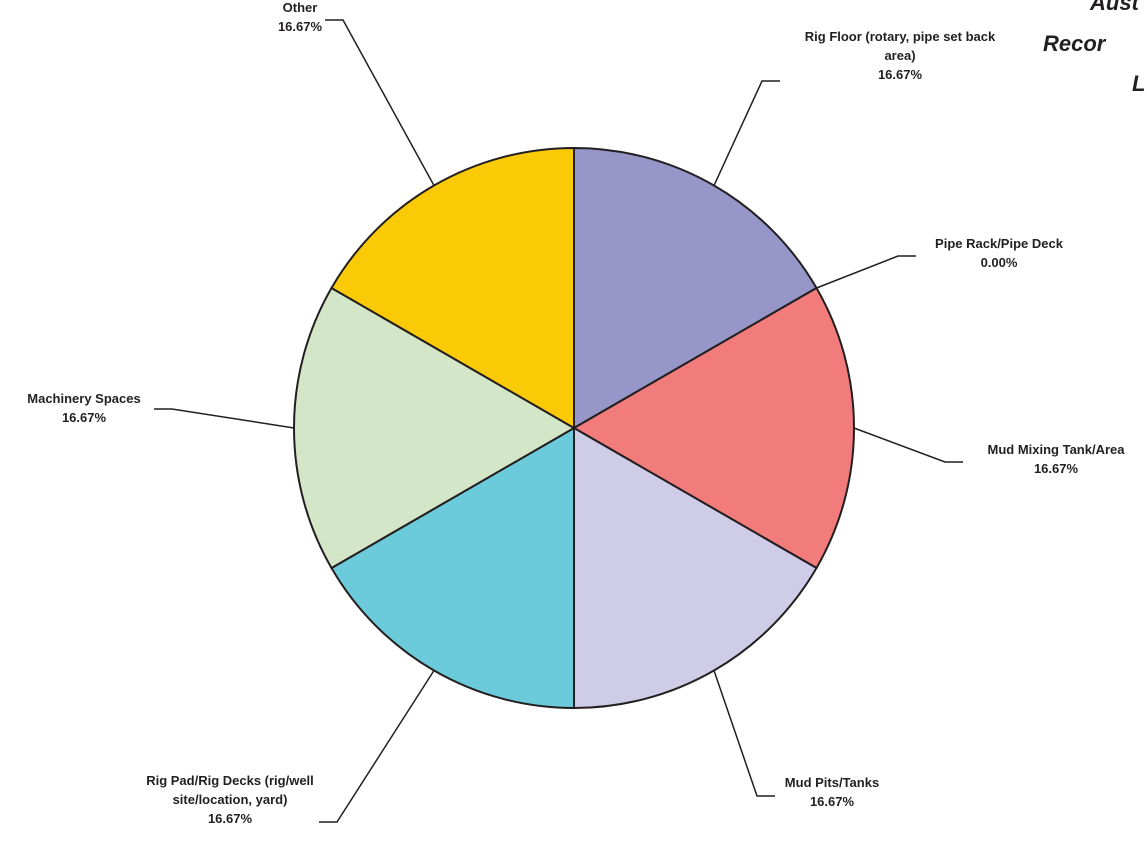 The width and height of the screenshot is (1147, 854). I want to click on chart-title-fragment: Aust Recor L, so click(1094, 48).